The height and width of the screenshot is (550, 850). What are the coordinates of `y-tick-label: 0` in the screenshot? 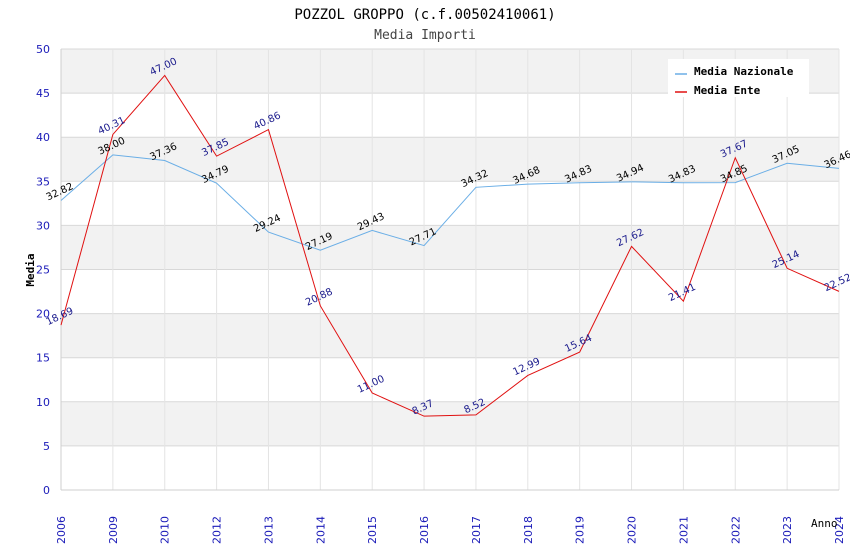 It's located at (46, 490).